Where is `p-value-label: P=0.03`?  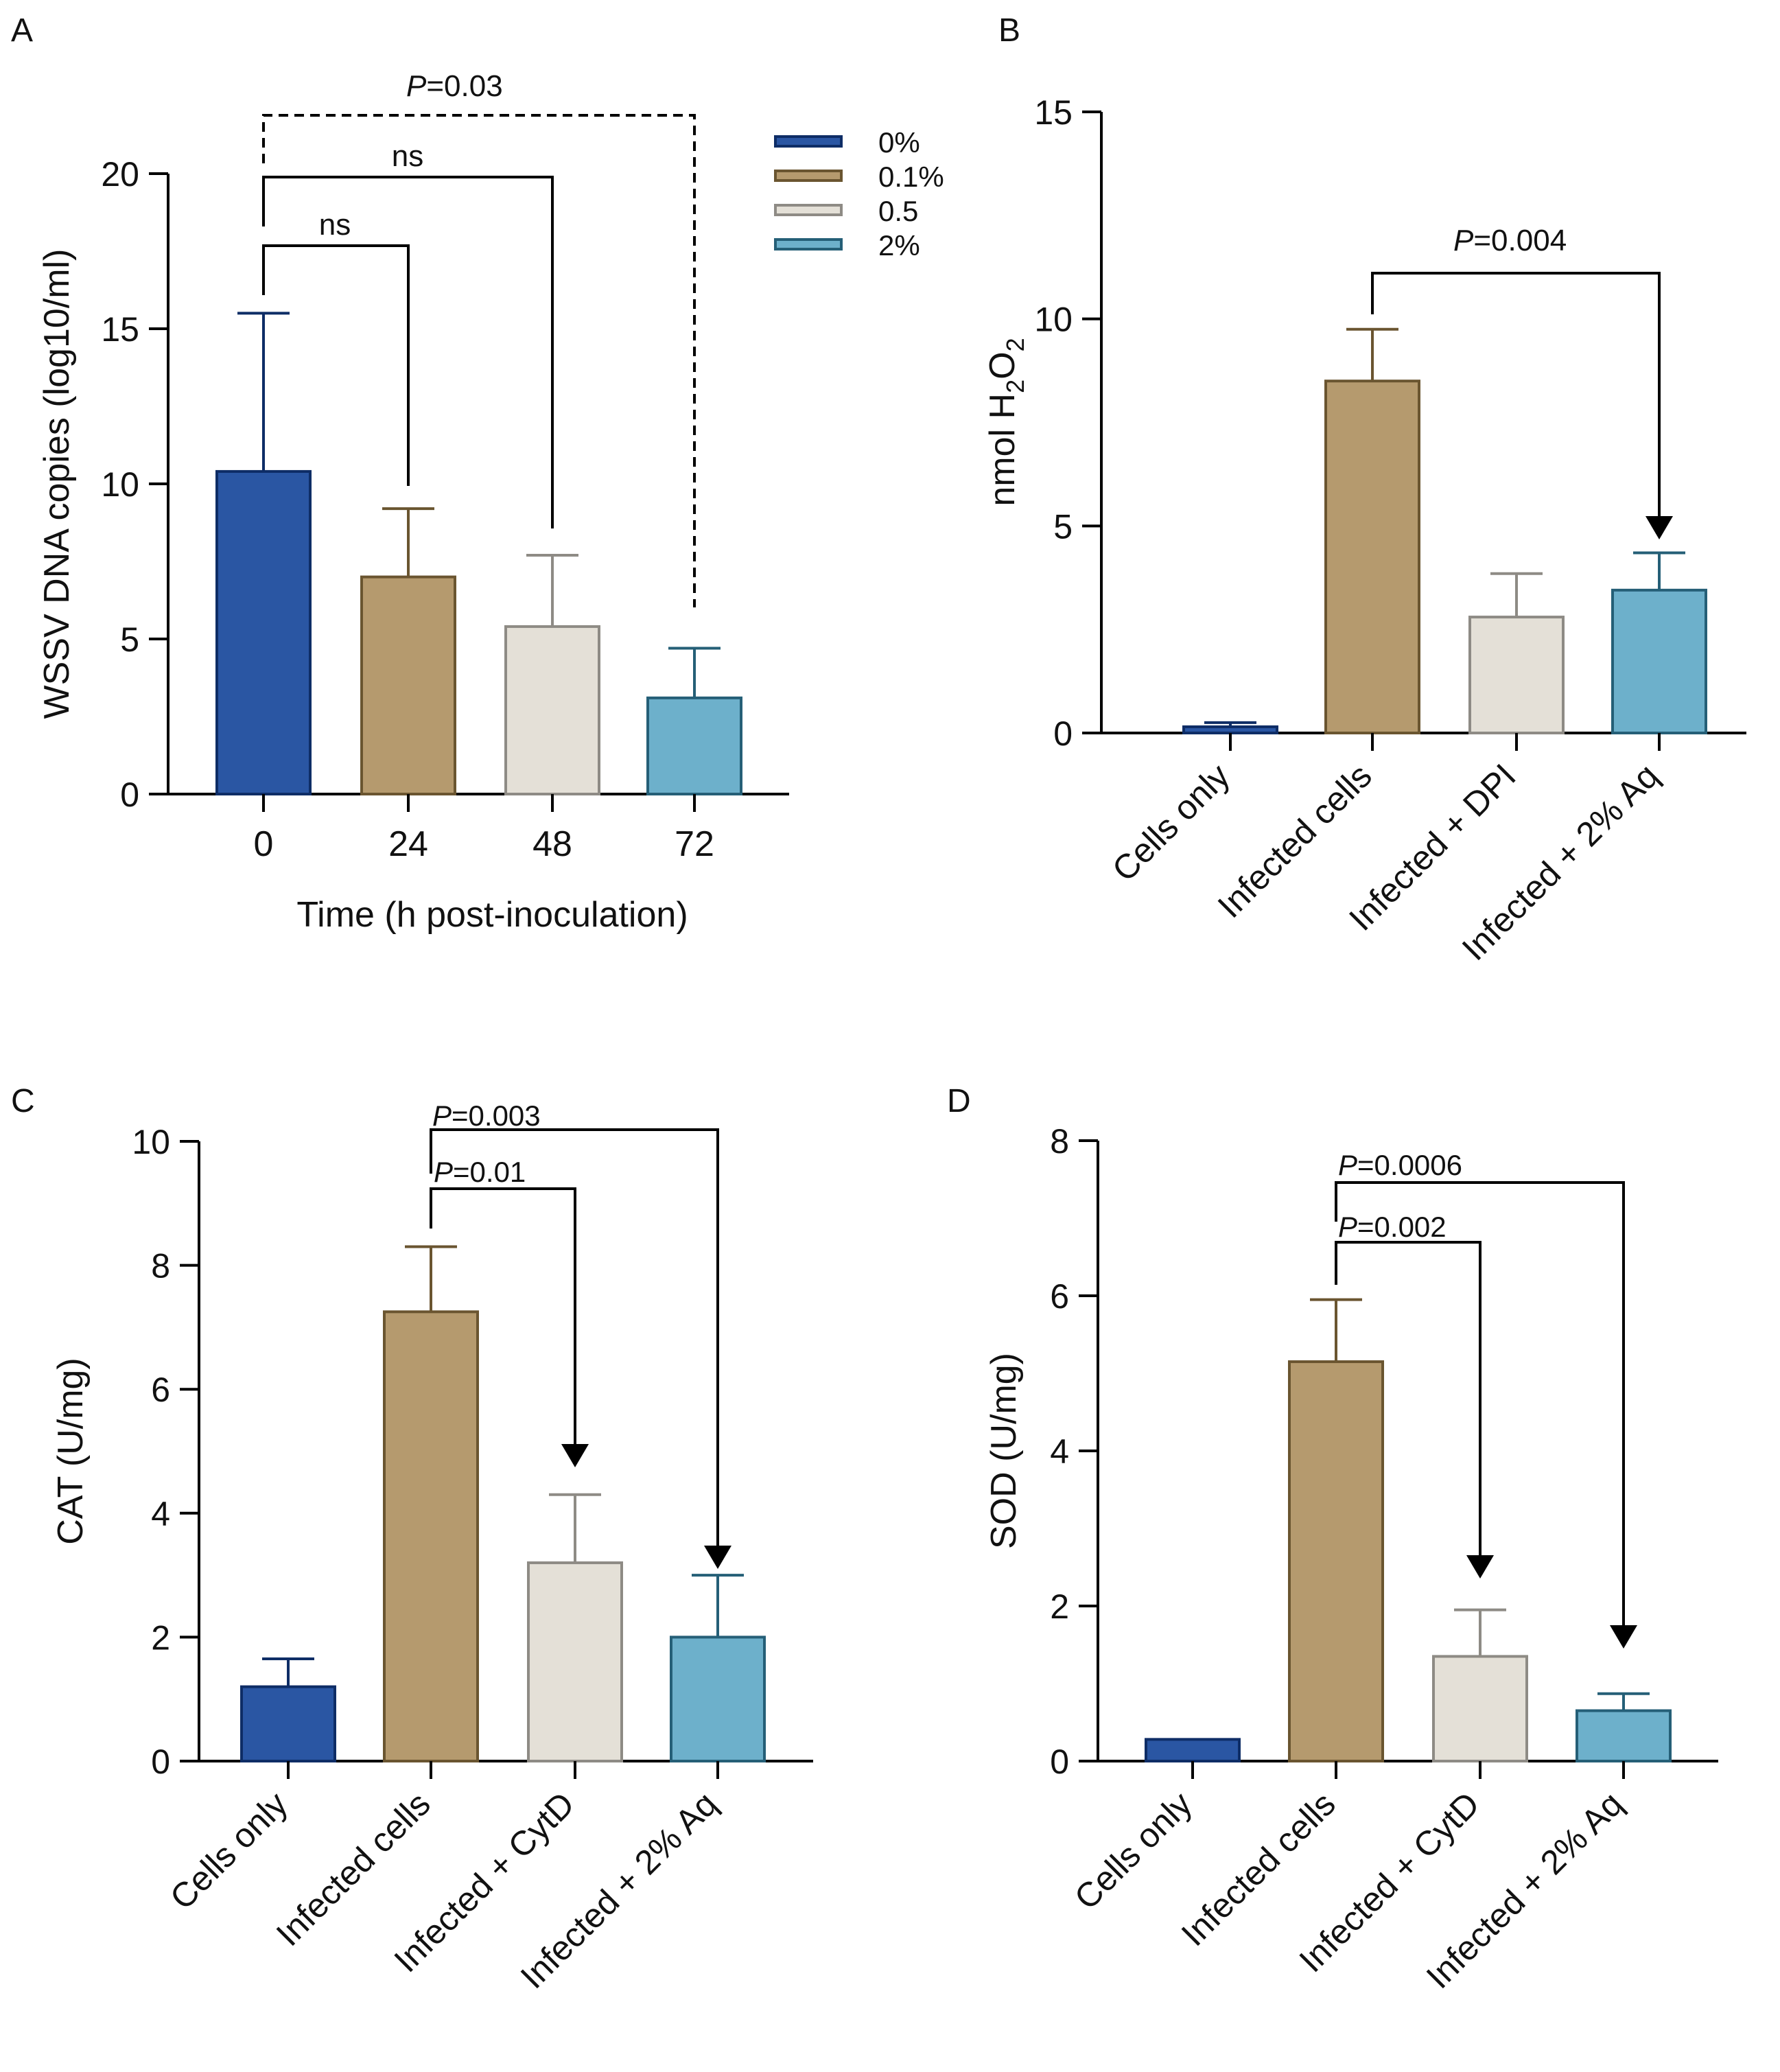
p-value-label: P=0.03 is located at coordinates (454, 86).